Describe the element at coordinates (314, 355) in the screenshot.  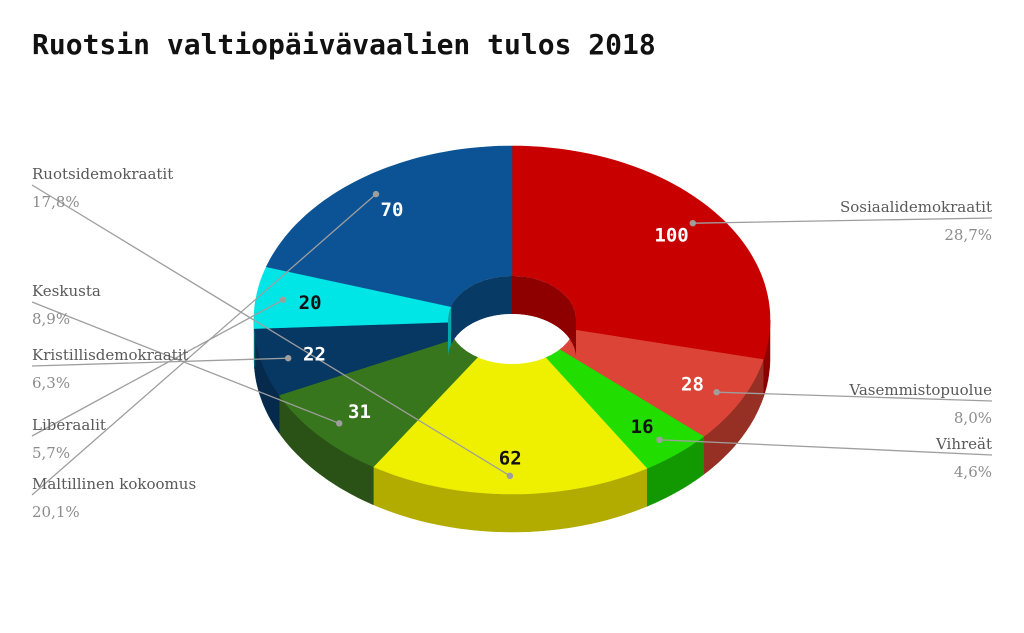
I see `value-label-kristillisdemokraatit: 22` at that location.